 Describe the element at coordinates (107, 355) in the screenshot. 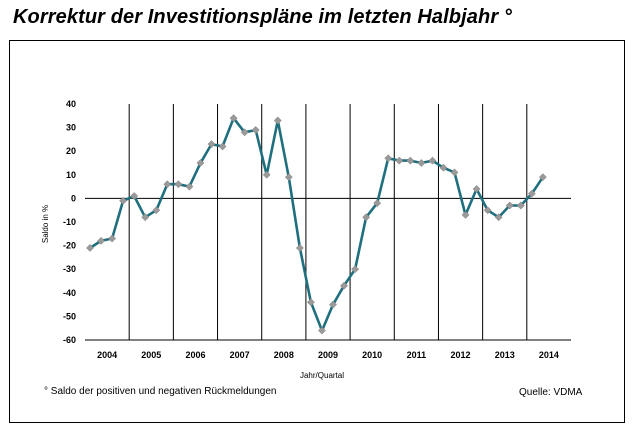

I see `x-tick-label: 2004` at that location.